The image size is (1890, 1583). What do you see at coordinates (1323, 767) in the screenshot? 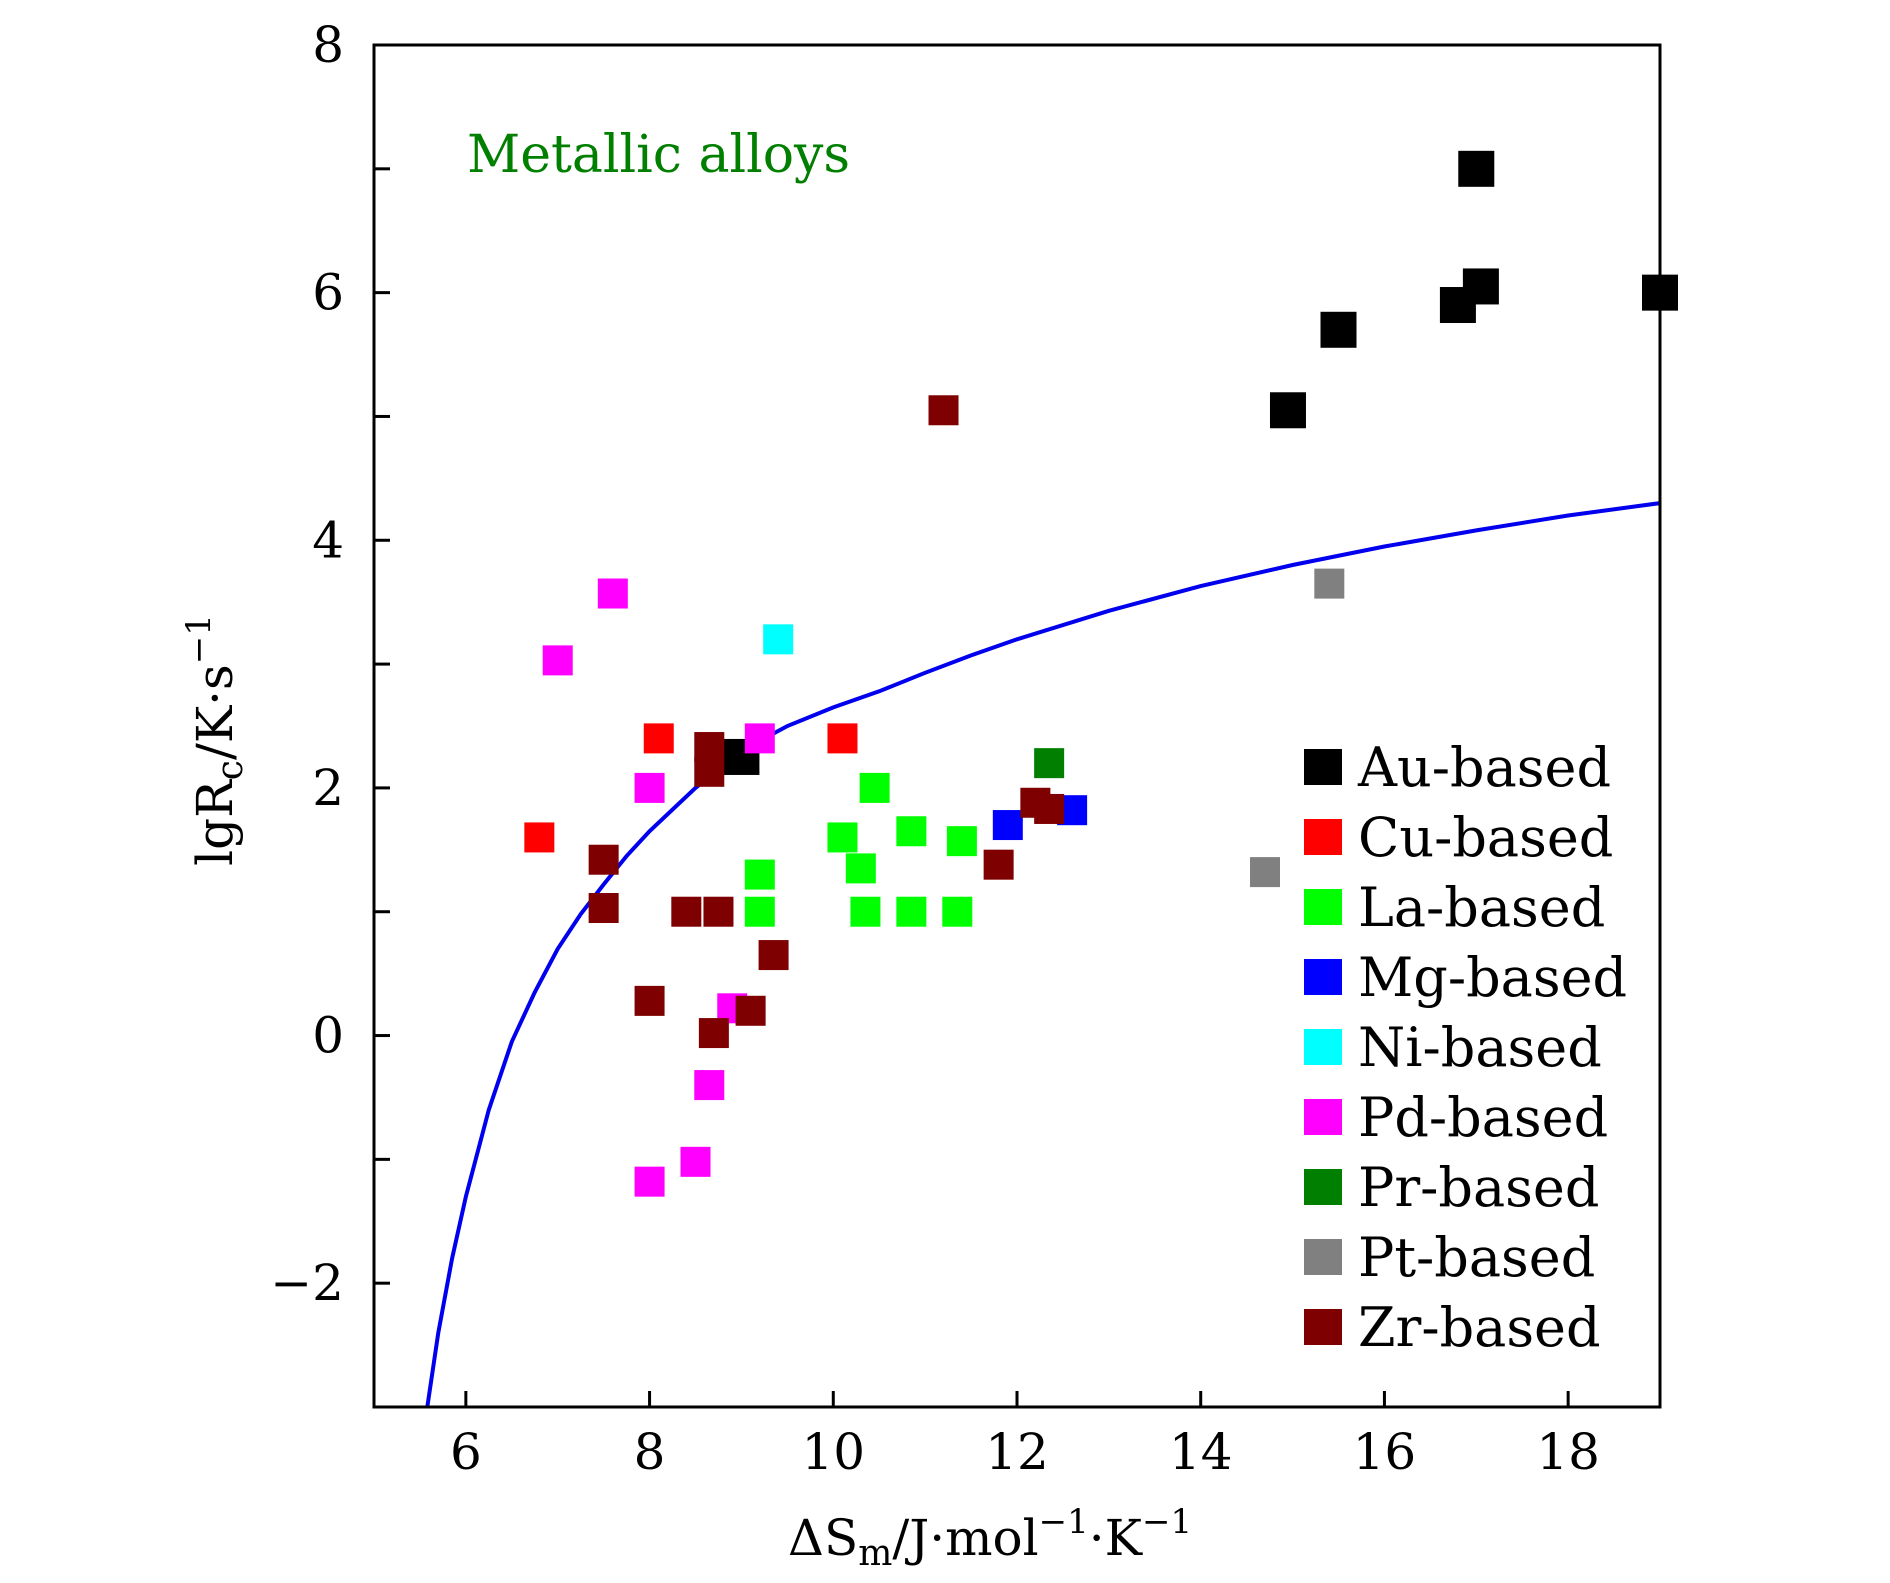
I see `legend-swatch-au-based` at bounding box center [1323, 767].